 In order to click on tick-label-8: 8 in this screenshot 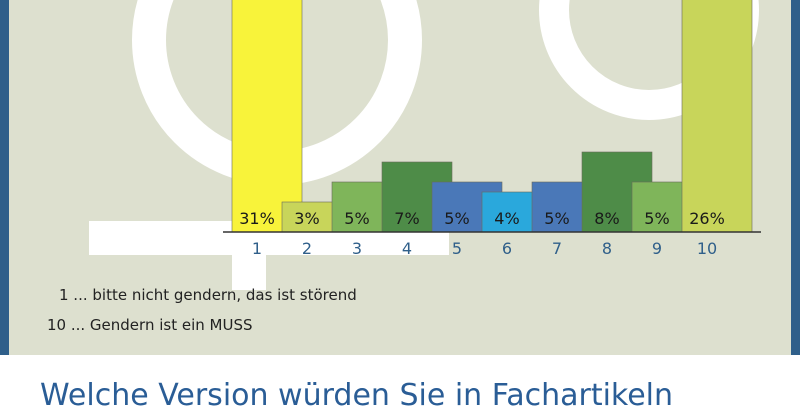, I will do `click(607, 248)`.